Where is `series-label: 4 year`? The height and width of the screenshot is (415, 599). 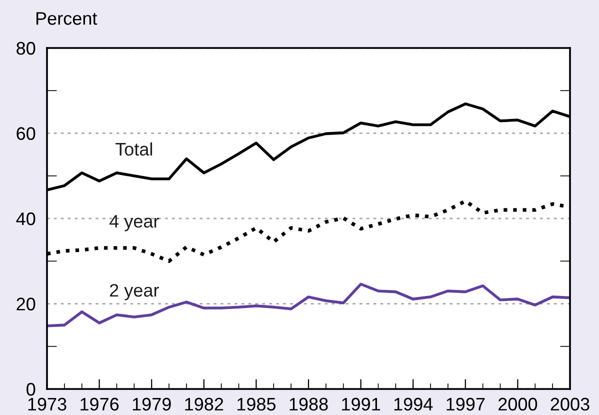
series-label: 4 year is located at coordinates (134, 223).